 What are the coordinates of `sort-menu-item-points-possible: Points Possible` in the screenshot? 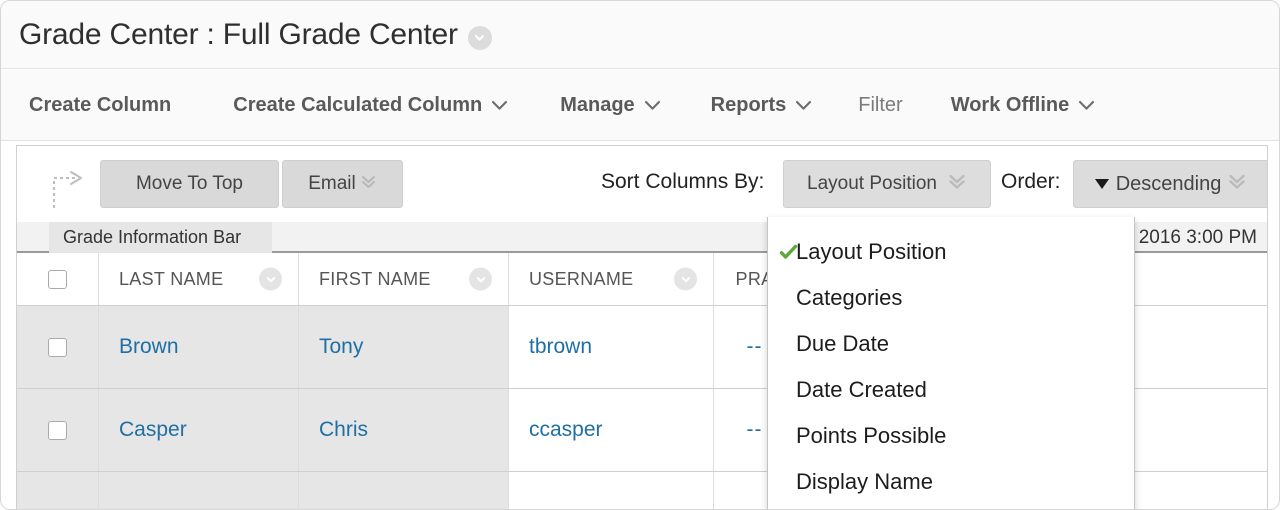 It's located at (951, 436).